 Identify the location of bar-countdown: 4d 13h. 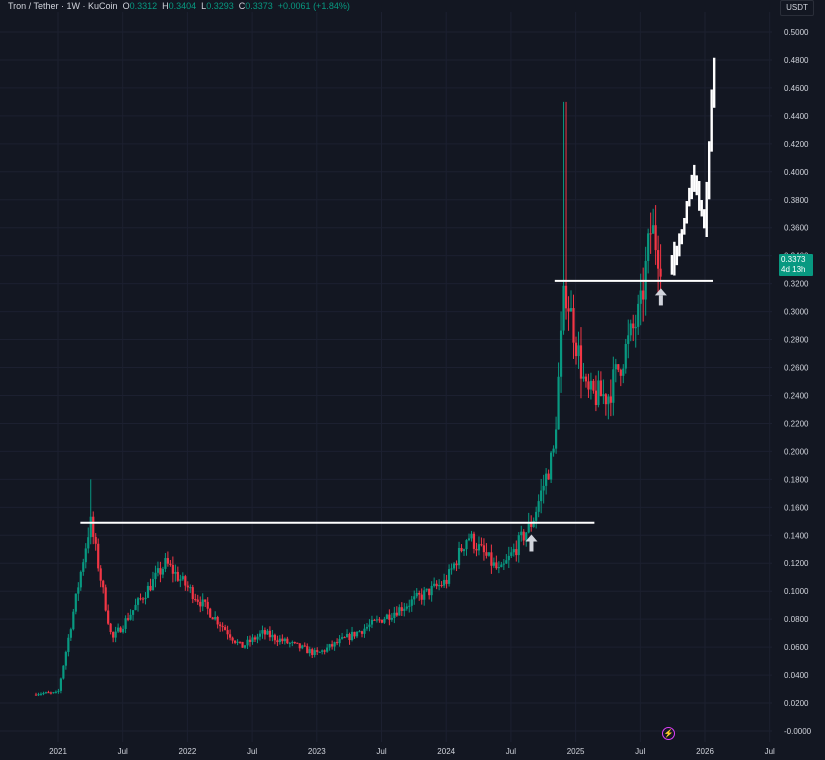
(793, 269).